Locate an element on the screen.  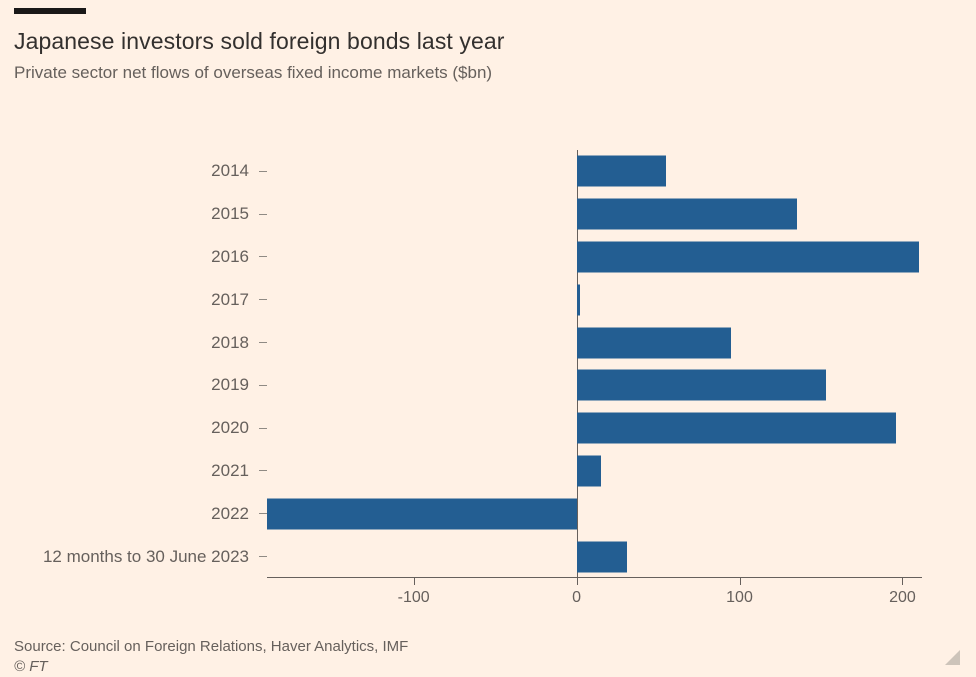
x-axis-tick-label: 100 is located at coordinates (739, 597).